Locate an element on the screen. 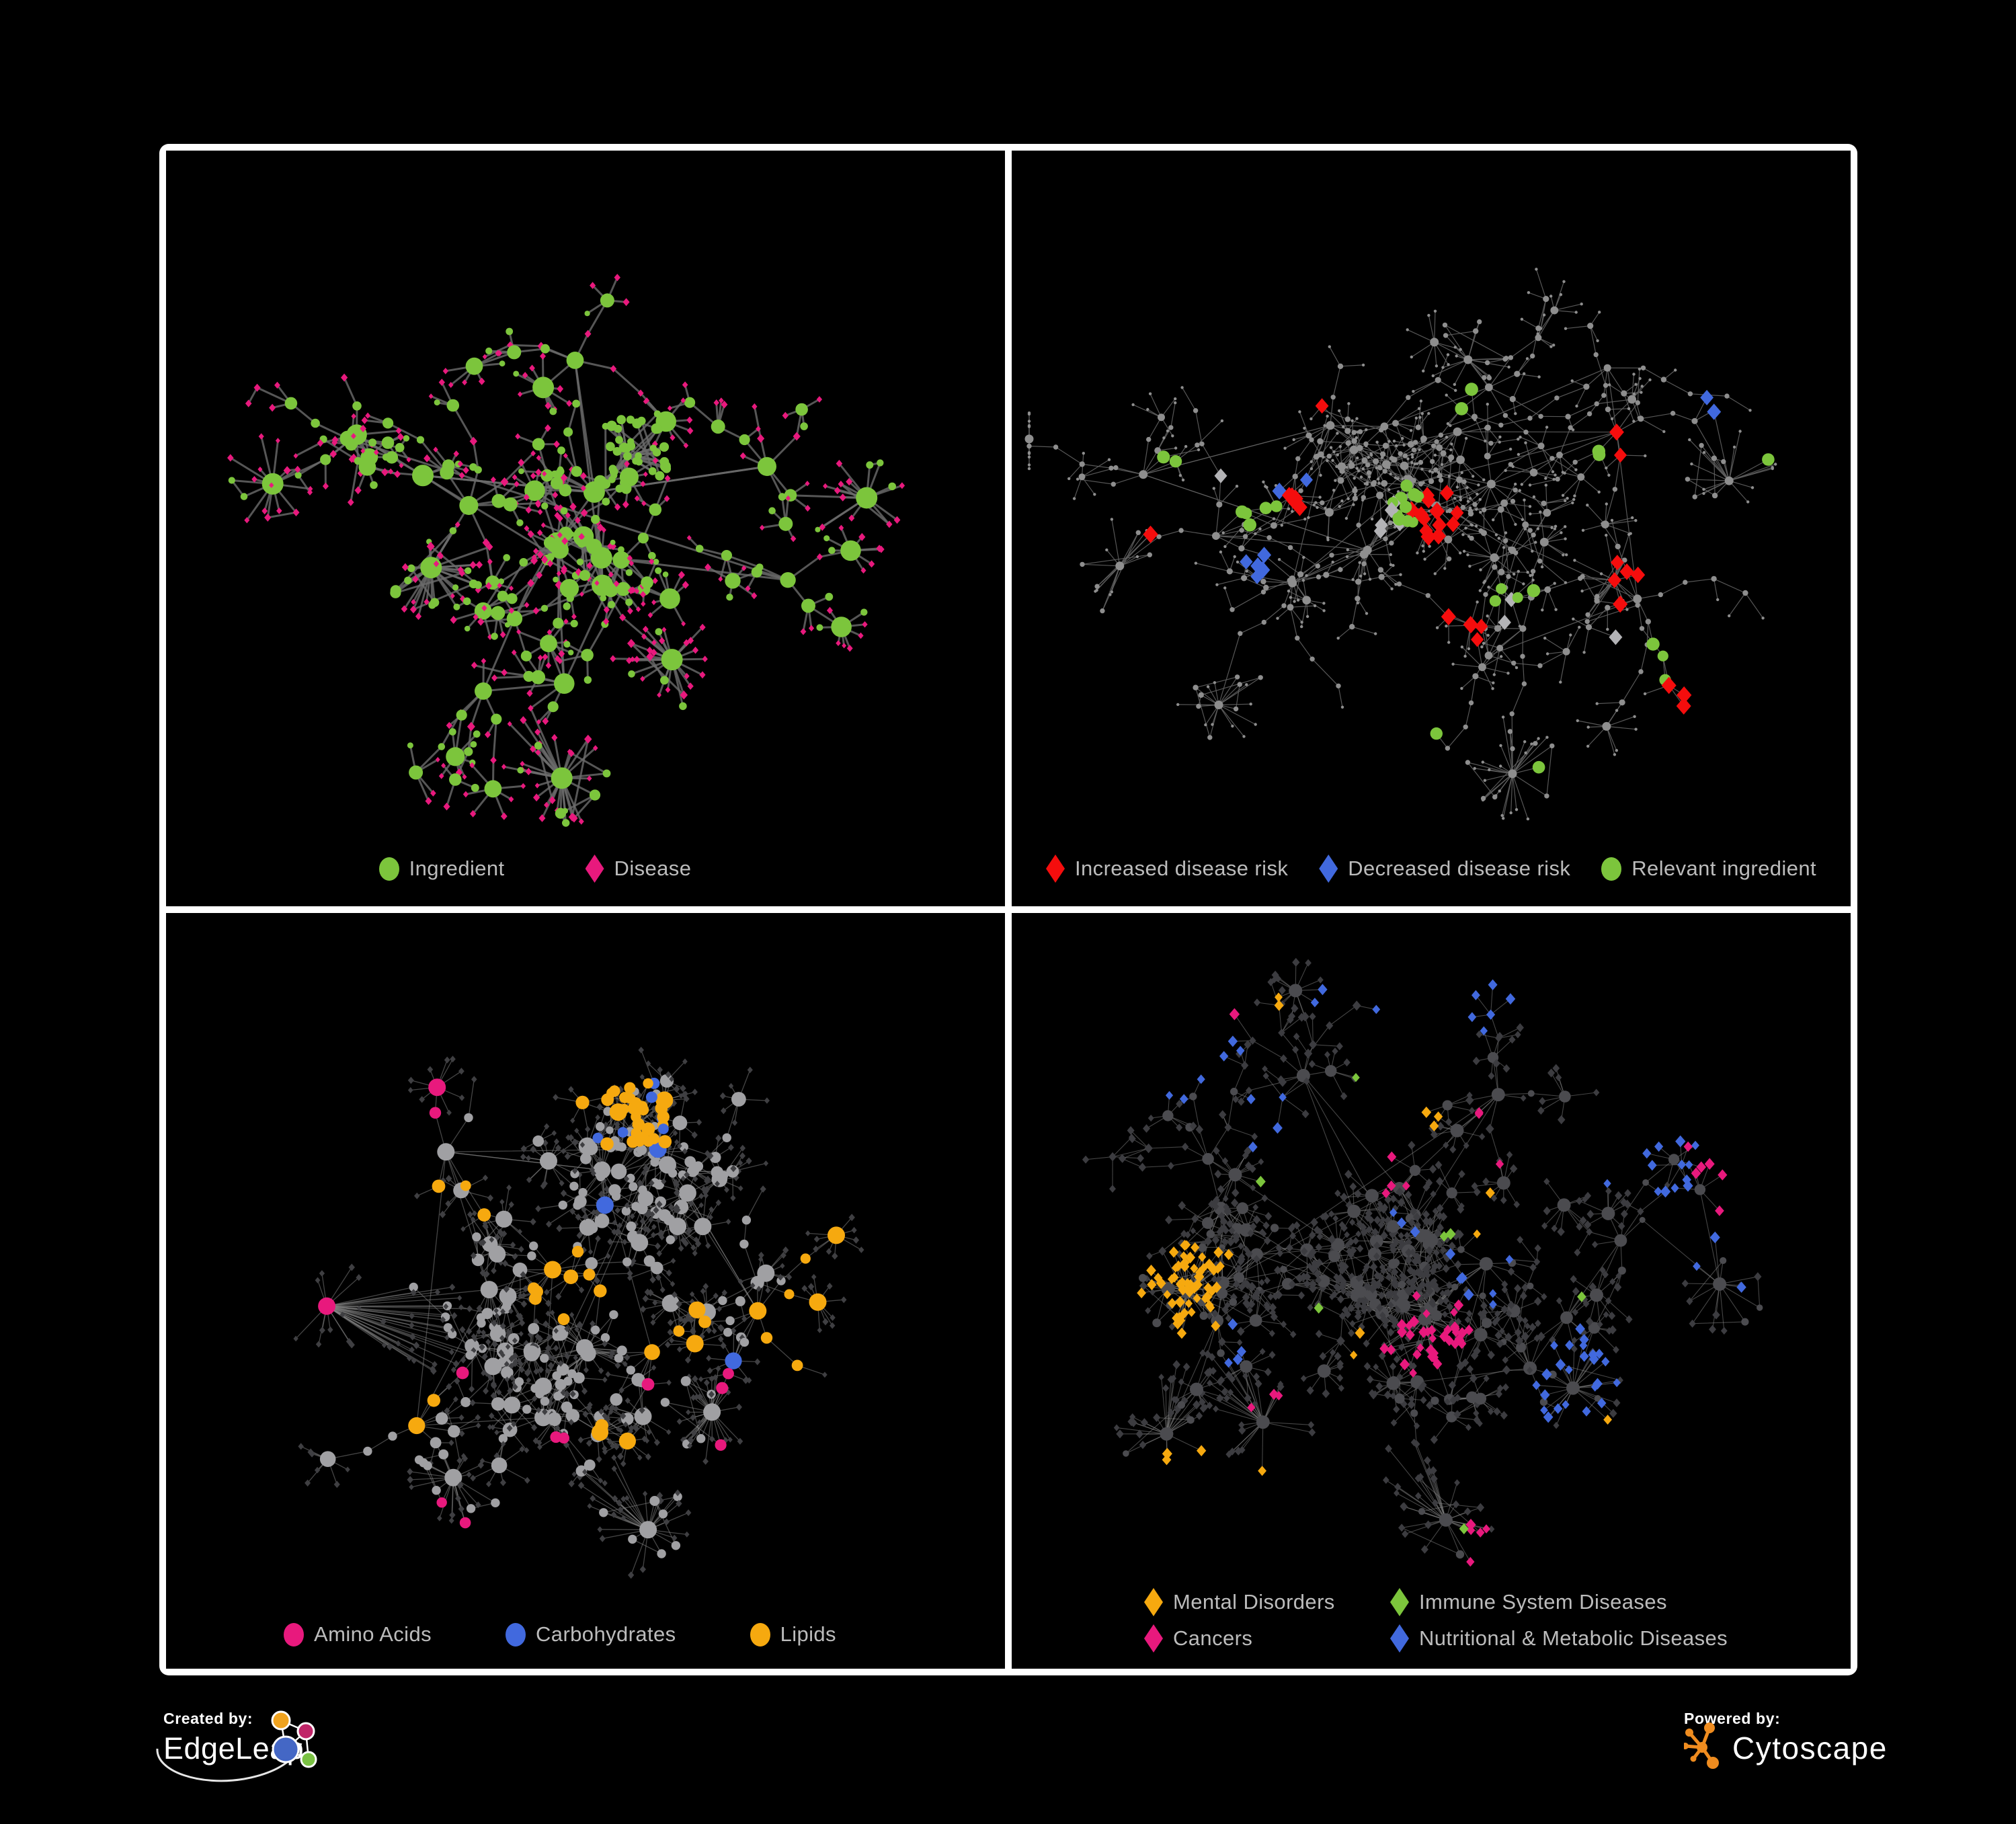  legend-item-lipids: Lipids is located at coordinates (793, 1634).